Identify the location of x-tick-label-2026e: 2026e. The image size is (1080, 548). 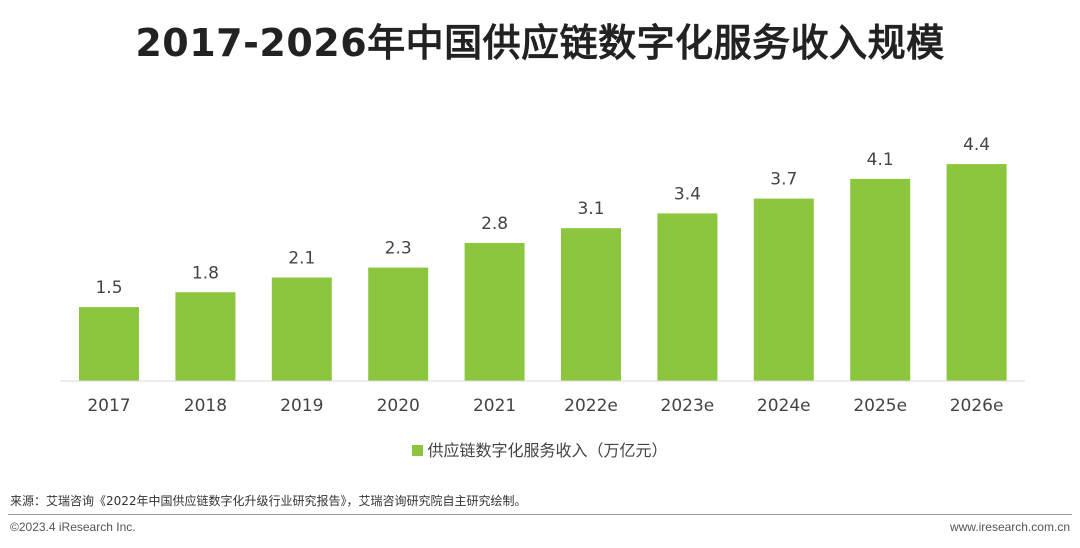
(977, 406).